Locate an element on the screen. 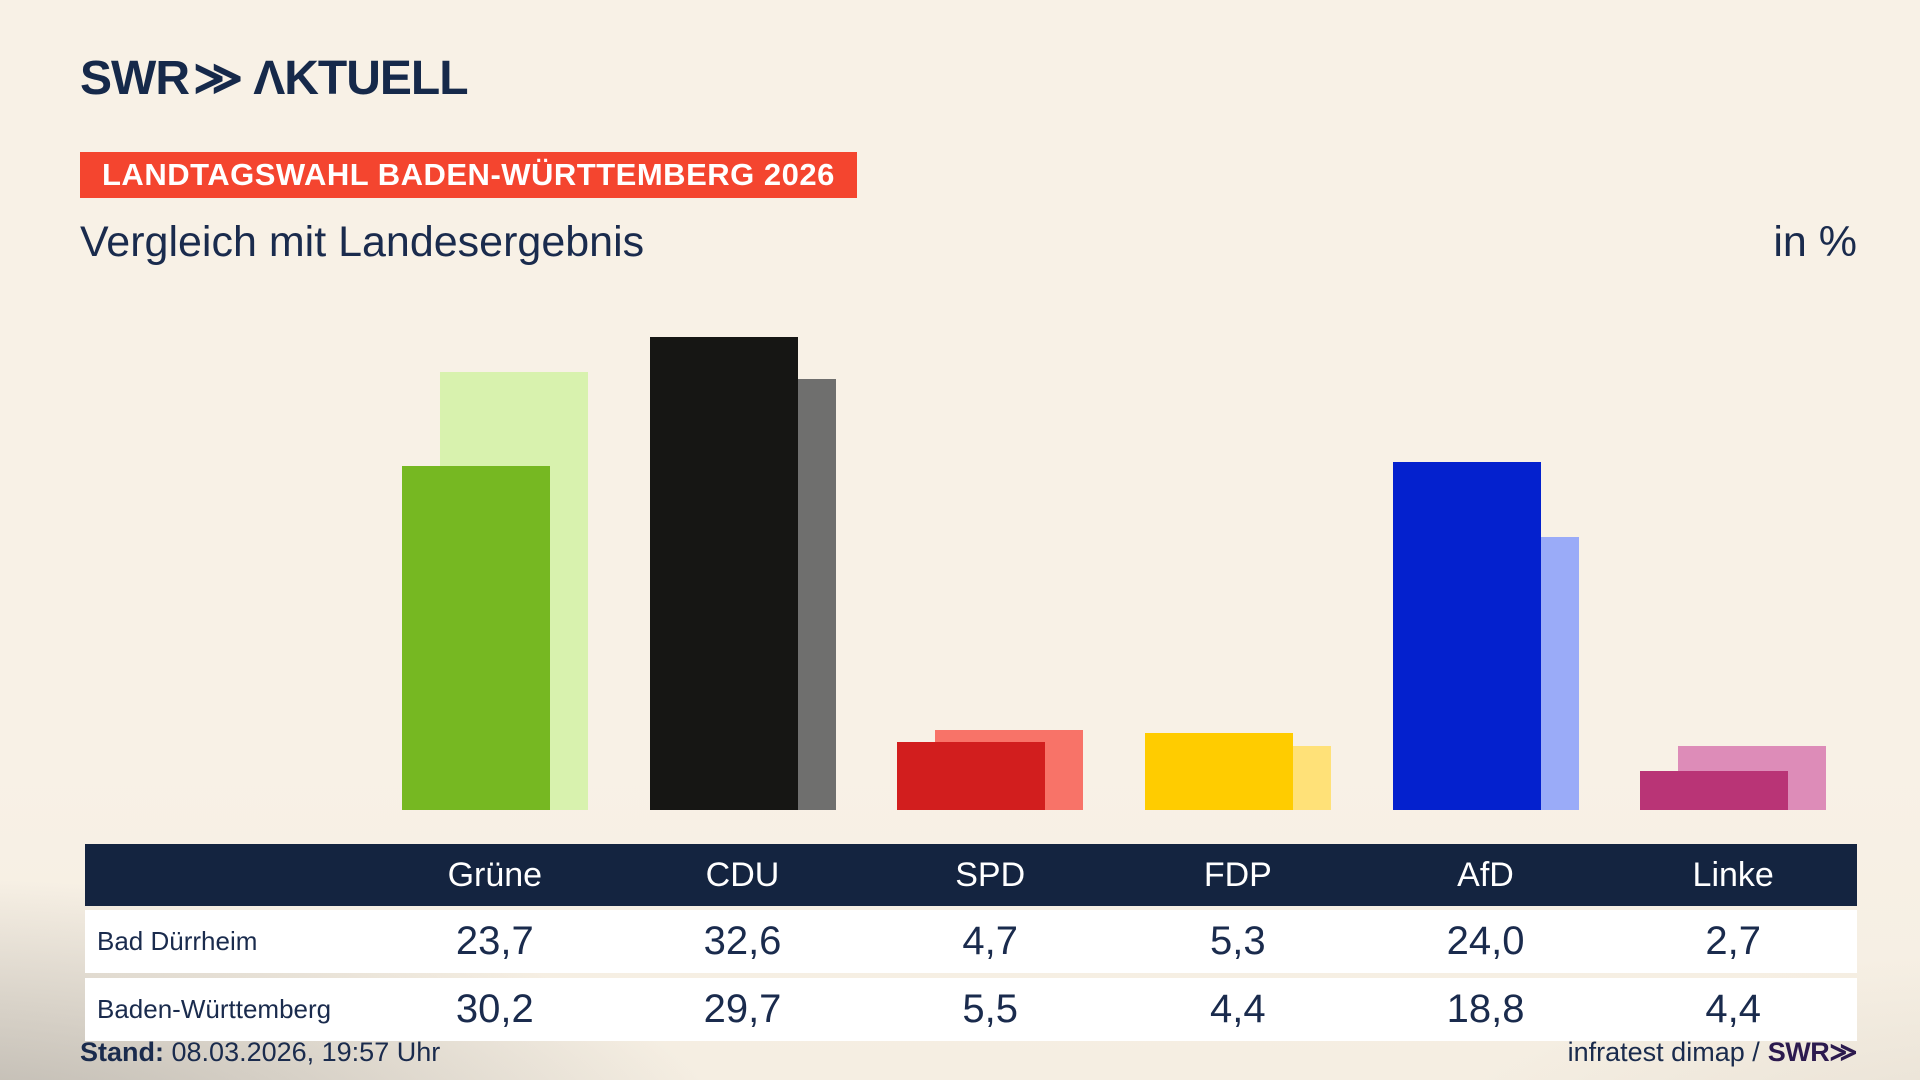 This screenshot has height=1080, width=1920. table-row-baden-wuerttemberg: Baden-Württemberg 30,2 29,7 5,5 4,4 18,8 4,4 is located at coordinates (971, 1009).